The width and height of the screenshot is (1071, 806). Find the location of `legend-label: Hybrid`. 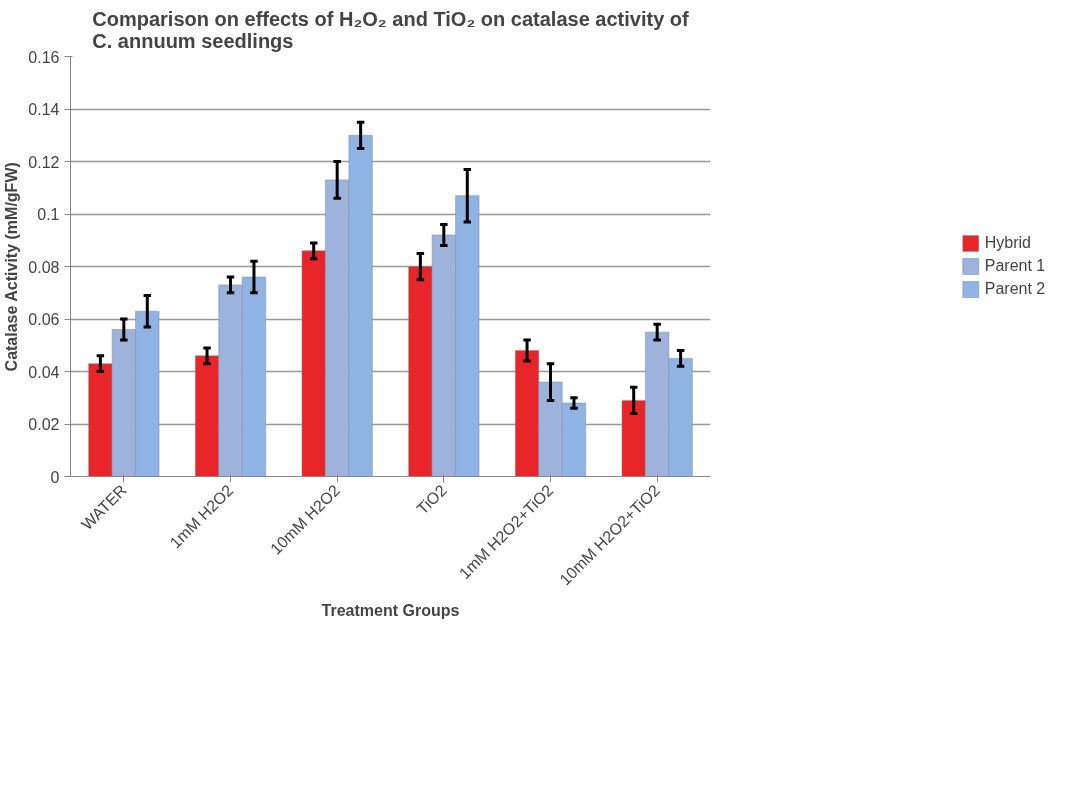

legend-label: Hybrid is located at coordinates (1007, 243).